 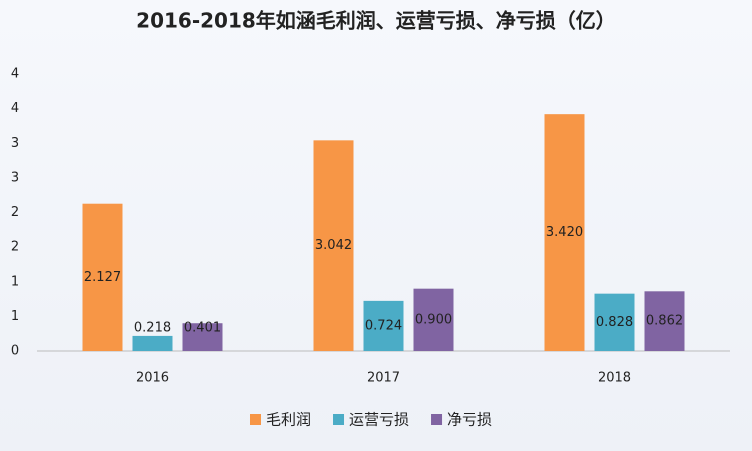 What do you see at coordinates (288, 420) in the screenshot?
I see `legend-label: 毛利润` at bounding box center [288, 420].